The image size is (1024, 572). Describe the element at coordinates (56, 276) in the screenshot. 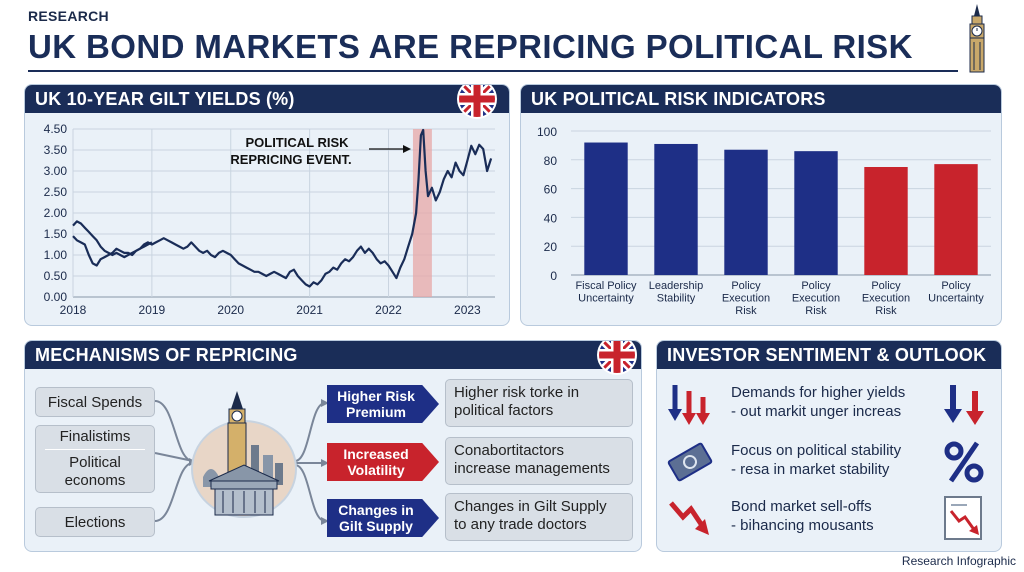

I see `y-tick-label: 0.50` at that location.